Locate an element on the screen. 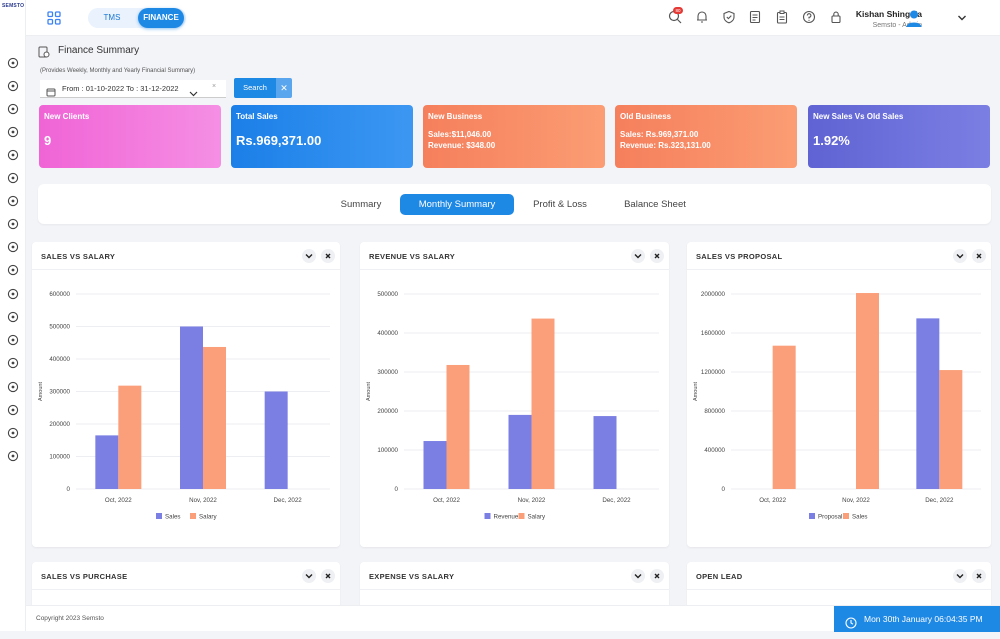 The height and width of the screenshot is (639, 1000). clipboard-icon is located at coordinates (782, 17).